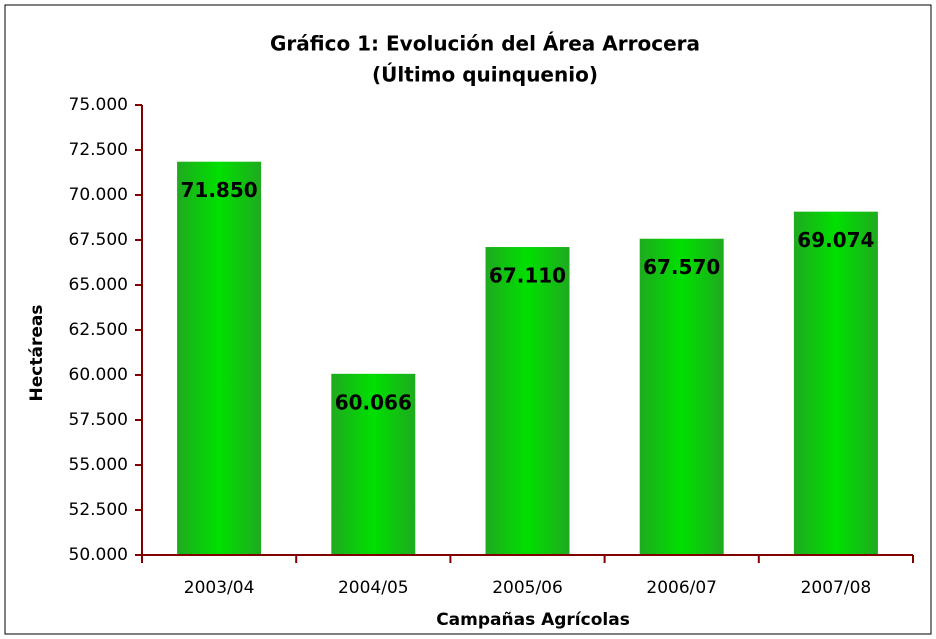 Image resolution: width=936 pixels, height=639 pixels. I want to click on y-tick-label: 60.000, so click(98, 375).